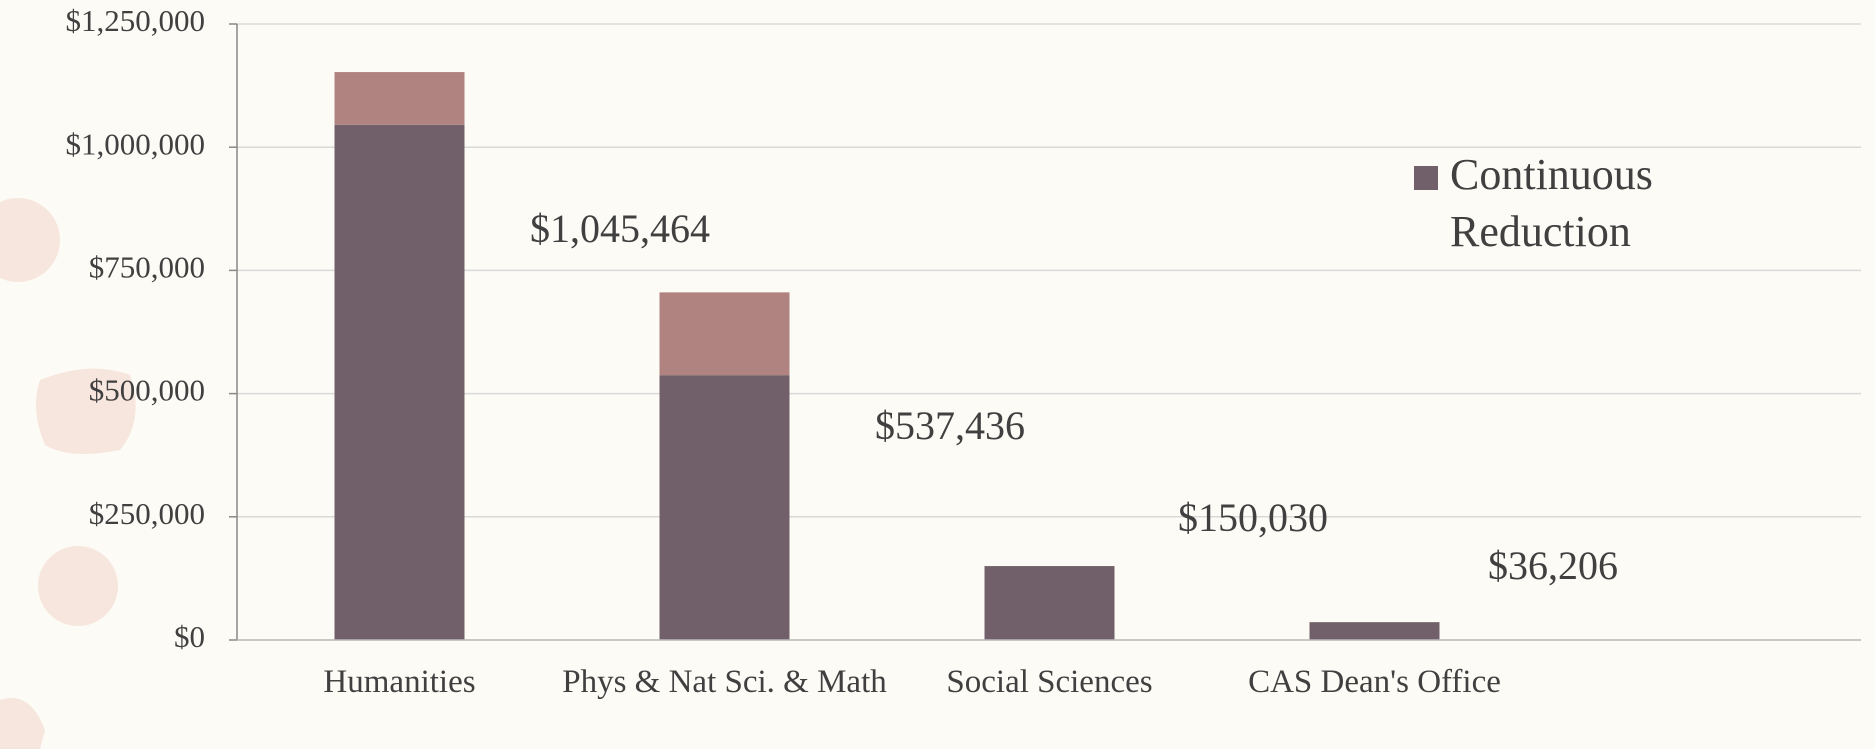 Image resolution: width=1875 pixels, height=749 pixels. I want to click on y-tick-label: $500,000, so click(147, 390).